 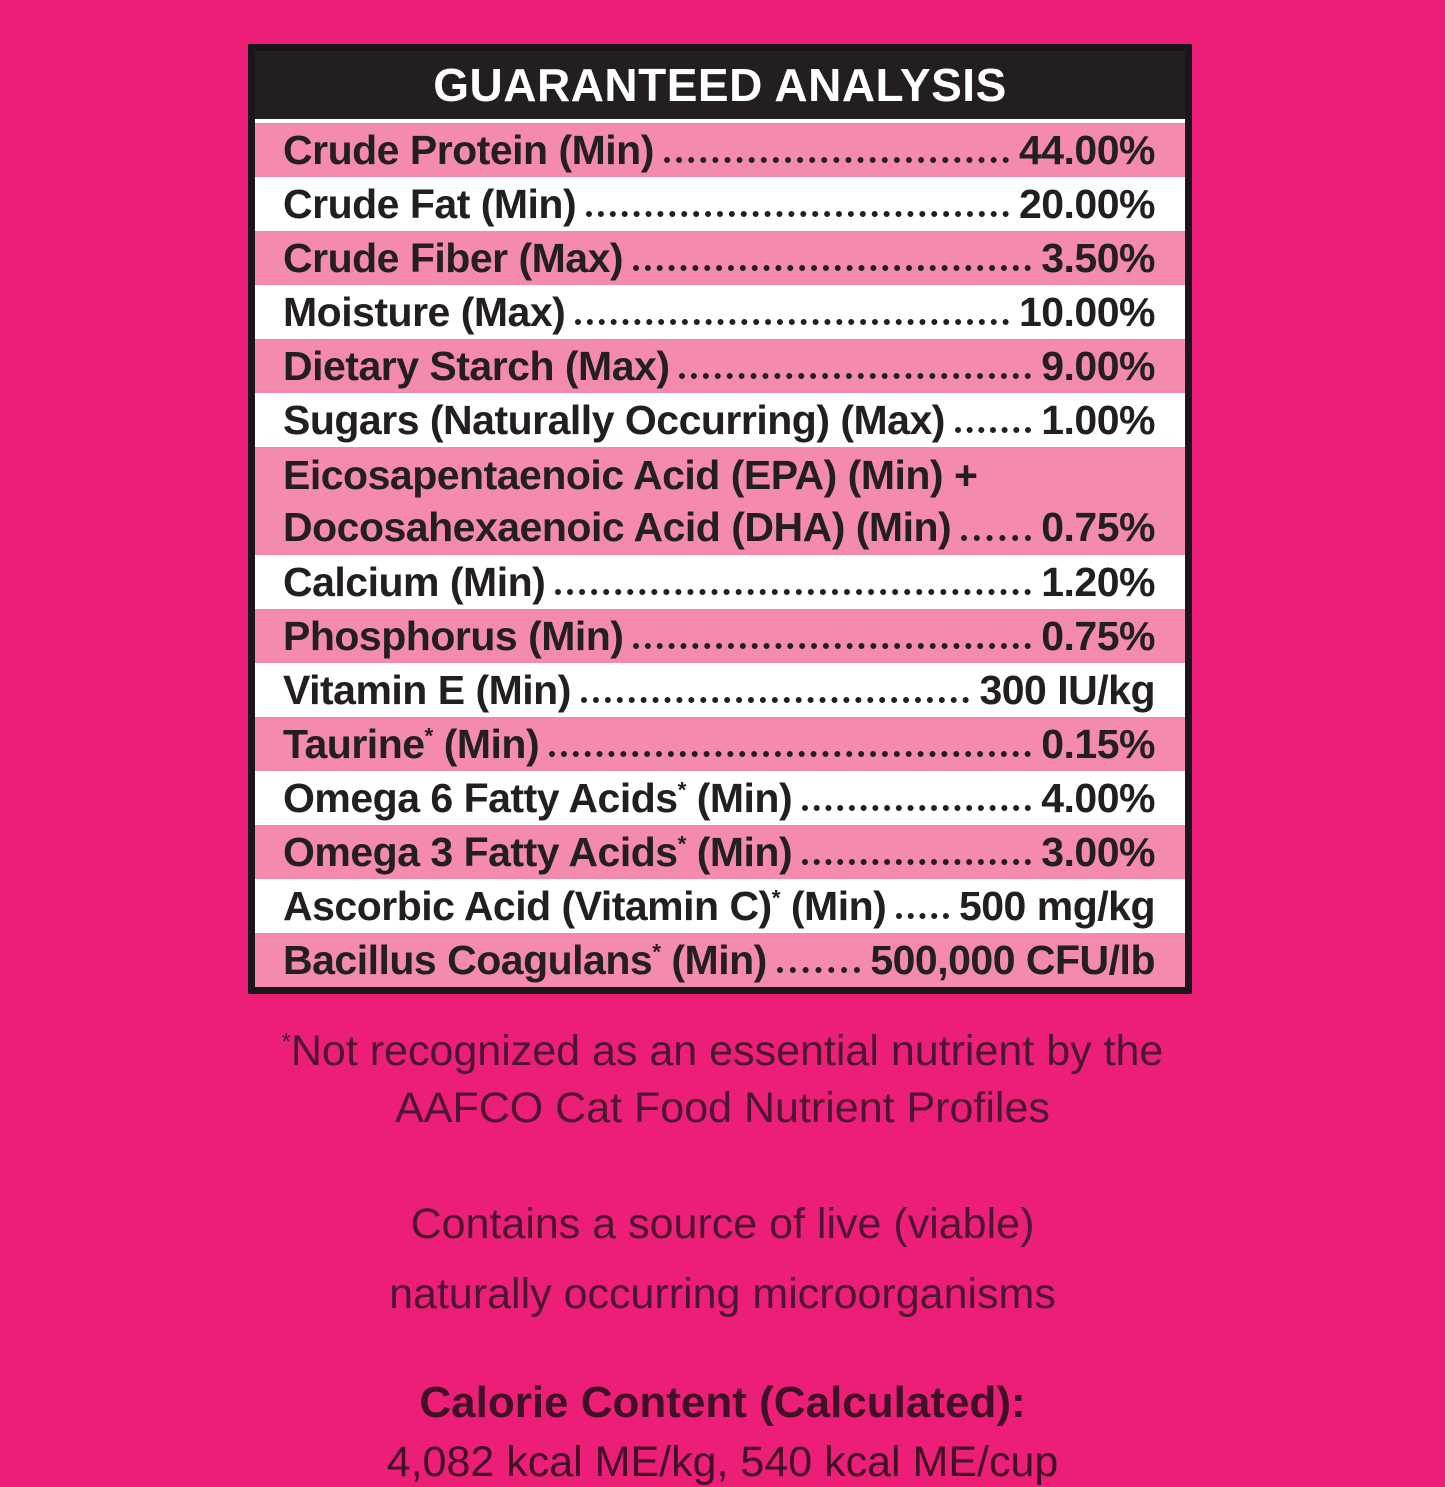 I want to click on row-label: Omega 3 Fatty Acids, so click(x=480, y=851).